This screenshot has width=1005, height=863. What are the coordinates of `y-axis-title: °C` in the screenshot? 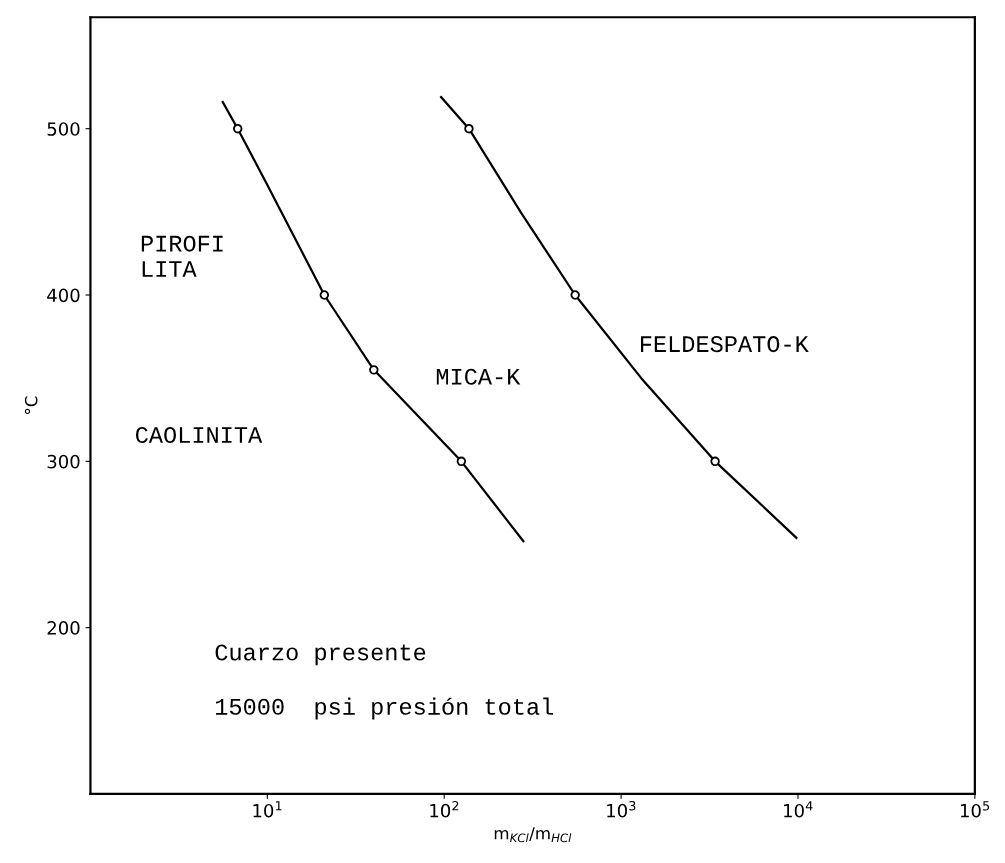 It's located at (31, 405).